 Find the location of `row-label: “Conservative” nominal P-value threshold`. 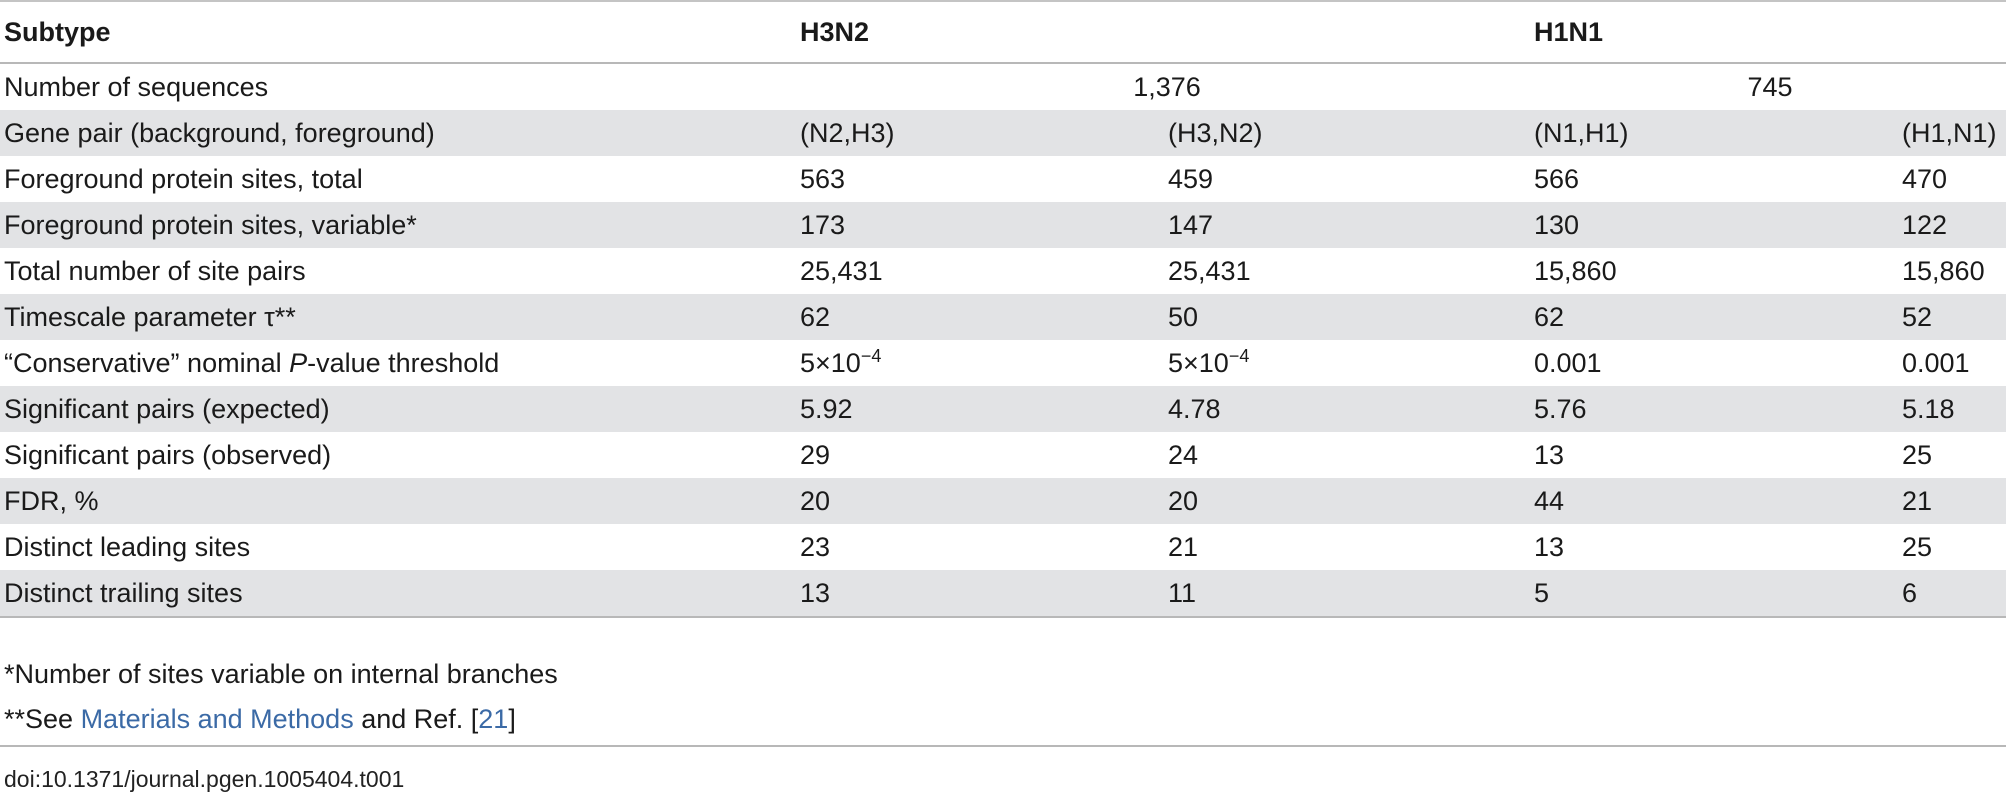

row-label: “Conservative” nominal P-value threshold is located at coordinates (400, 363).